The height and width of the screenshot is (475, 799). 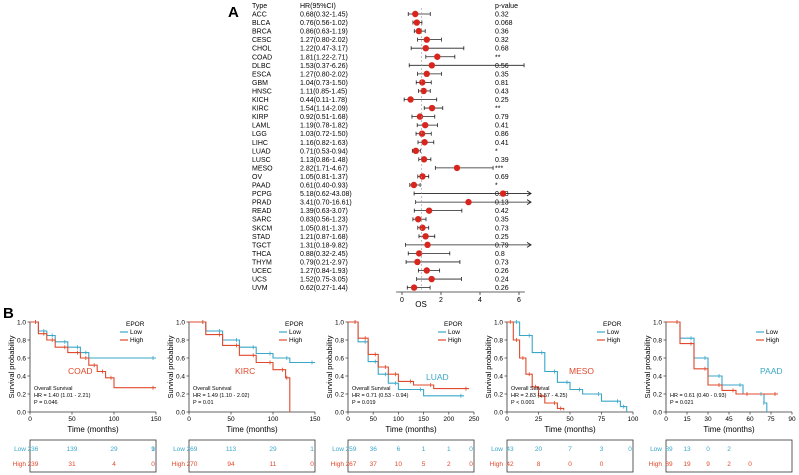 What do you see at coordinates (324, 126) in the screenshot?
I see `forest-row-hr: 1.19(0.78-1.82)` at bounding box center [324, 126].